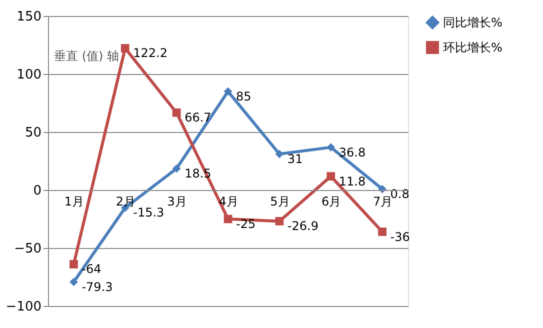 The height and width of the screenshot is (328, 543). Describe the element at coordinates (37, 191) in the screenshot. I see `y-tick-label: 0` at that location.